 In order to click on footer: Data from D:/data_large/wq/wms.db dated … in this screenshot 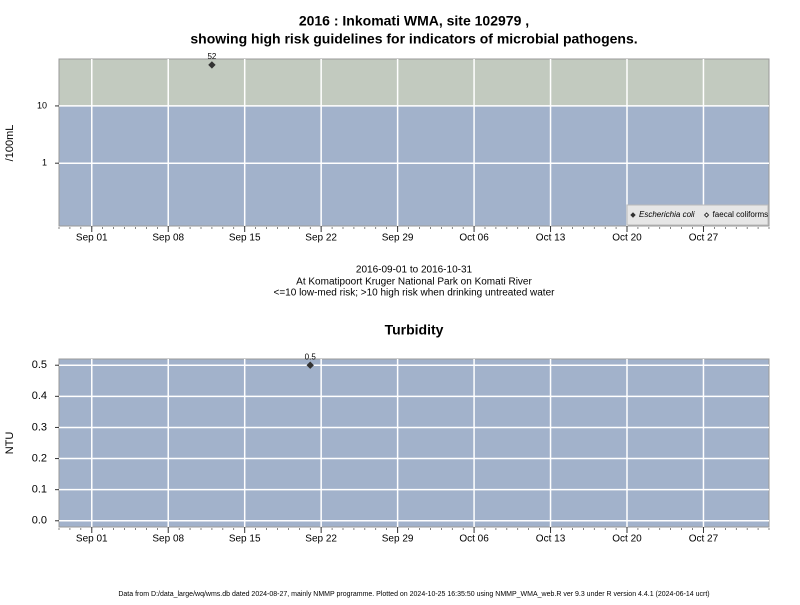, I will do `click(413, 594)`.